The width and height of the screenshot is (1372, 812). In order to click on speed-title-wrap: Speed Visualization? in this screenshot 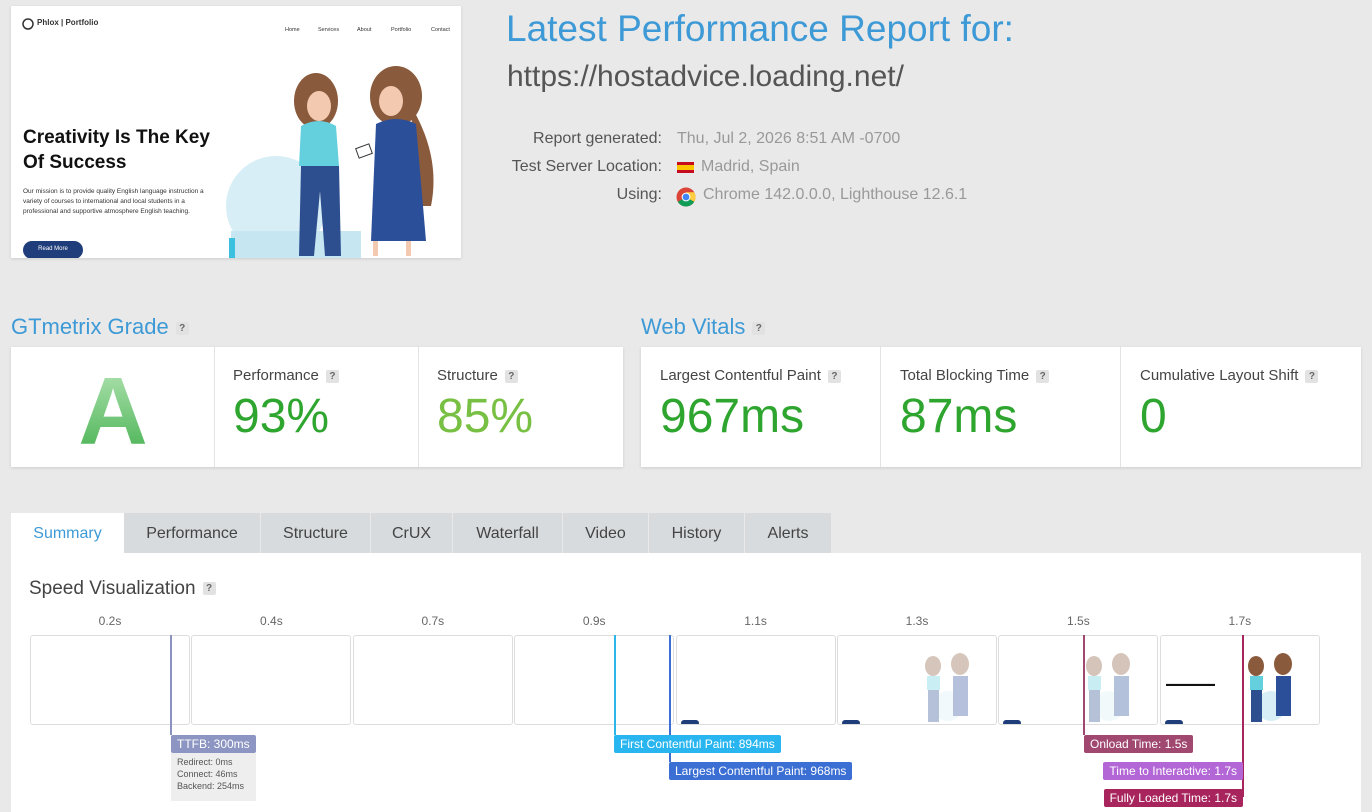, I will do `click(122, 589)`.